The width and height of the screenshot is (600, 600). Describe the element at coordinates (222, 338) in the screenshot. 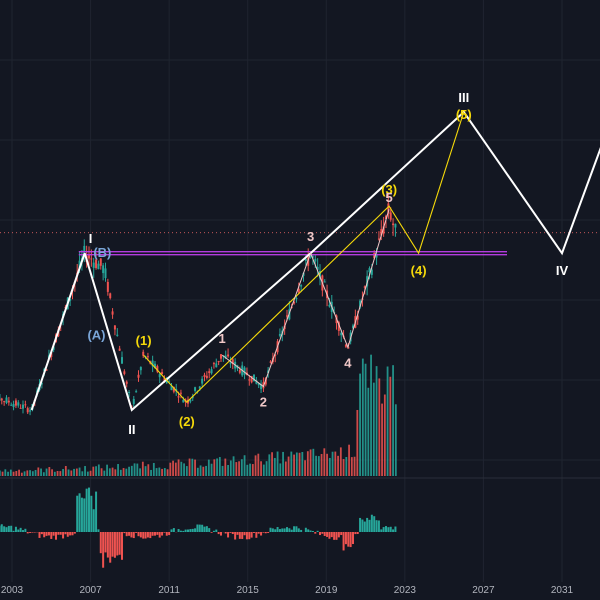

I see `wave-label: 1` at that location.